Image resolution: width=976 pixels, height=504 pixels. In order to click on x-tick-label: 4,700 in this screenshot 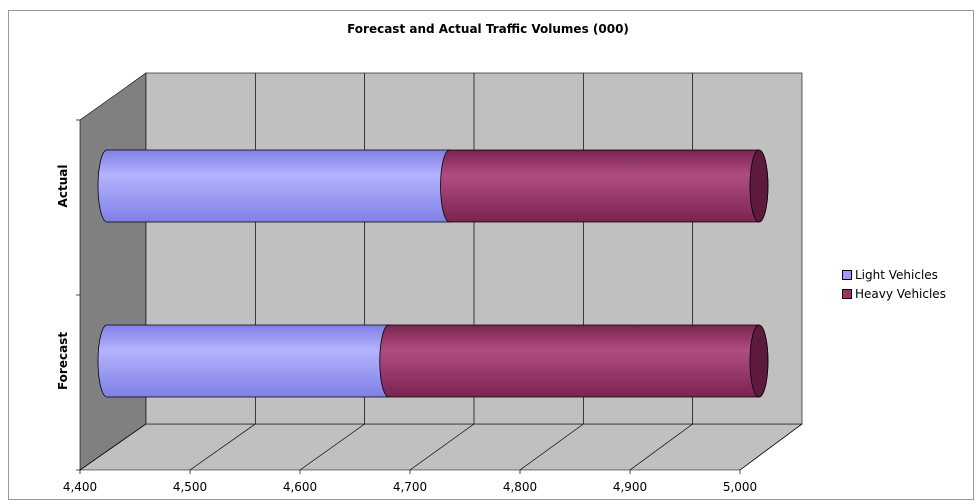, I will do `click(410, 487)`.